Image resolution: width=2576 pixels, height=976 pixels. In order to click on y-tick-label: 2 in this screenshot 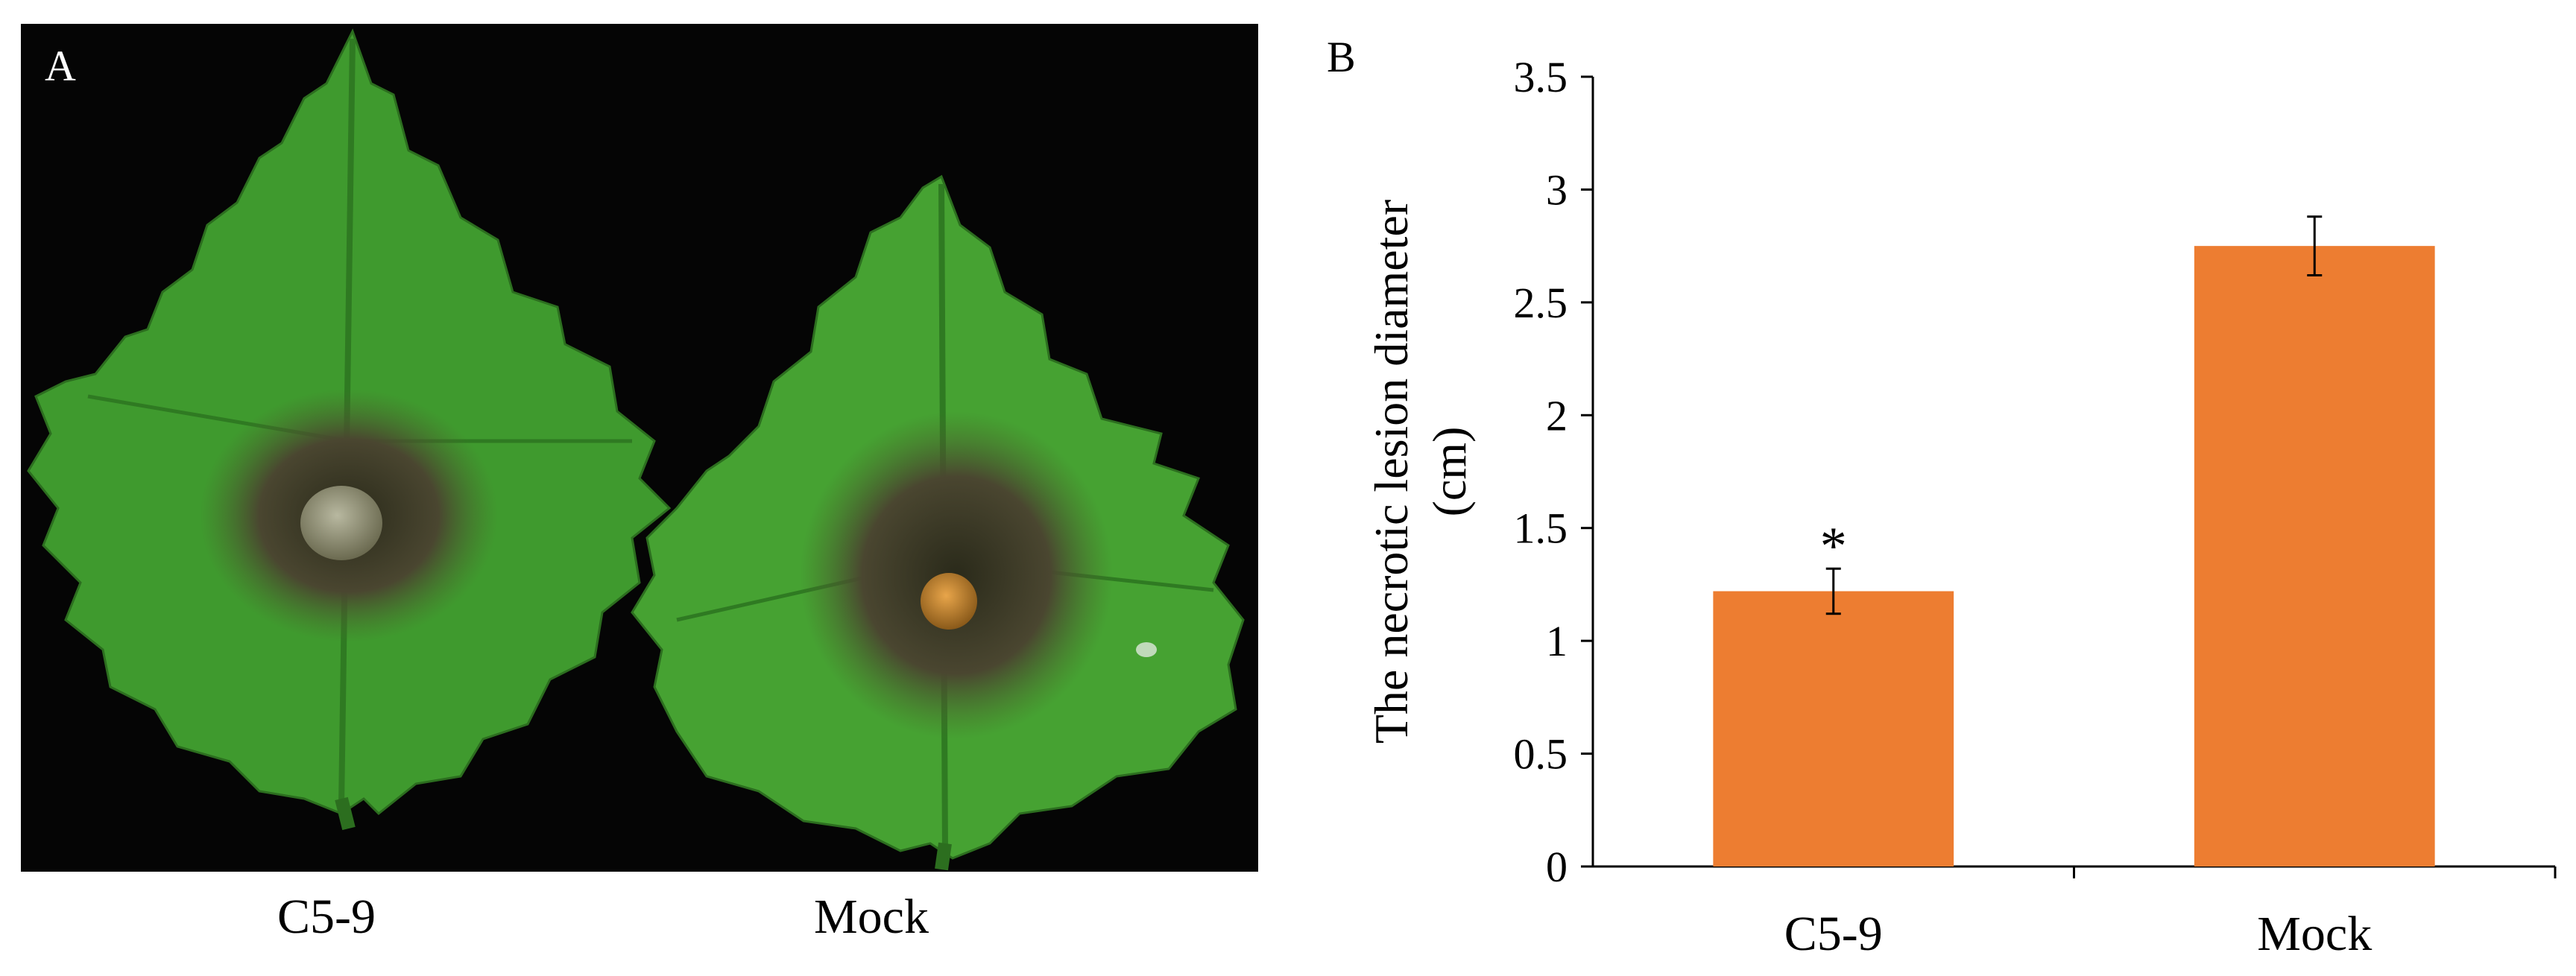, I will do `click(1557, 415)`.